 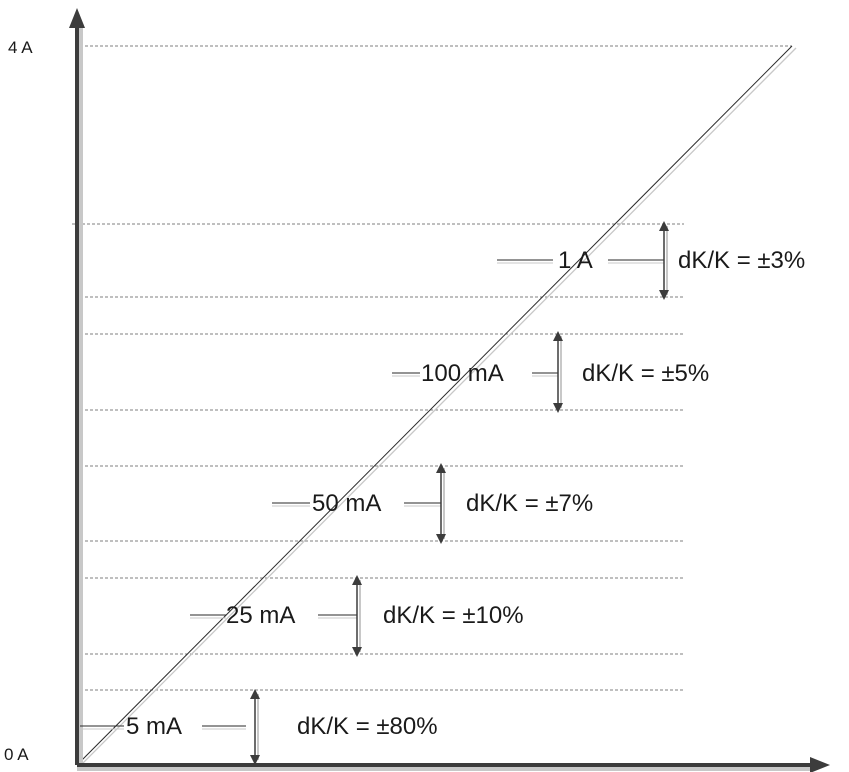 I want to click on band-tolerance-label: dK/K = ±3%, so click(x=741, y=260).